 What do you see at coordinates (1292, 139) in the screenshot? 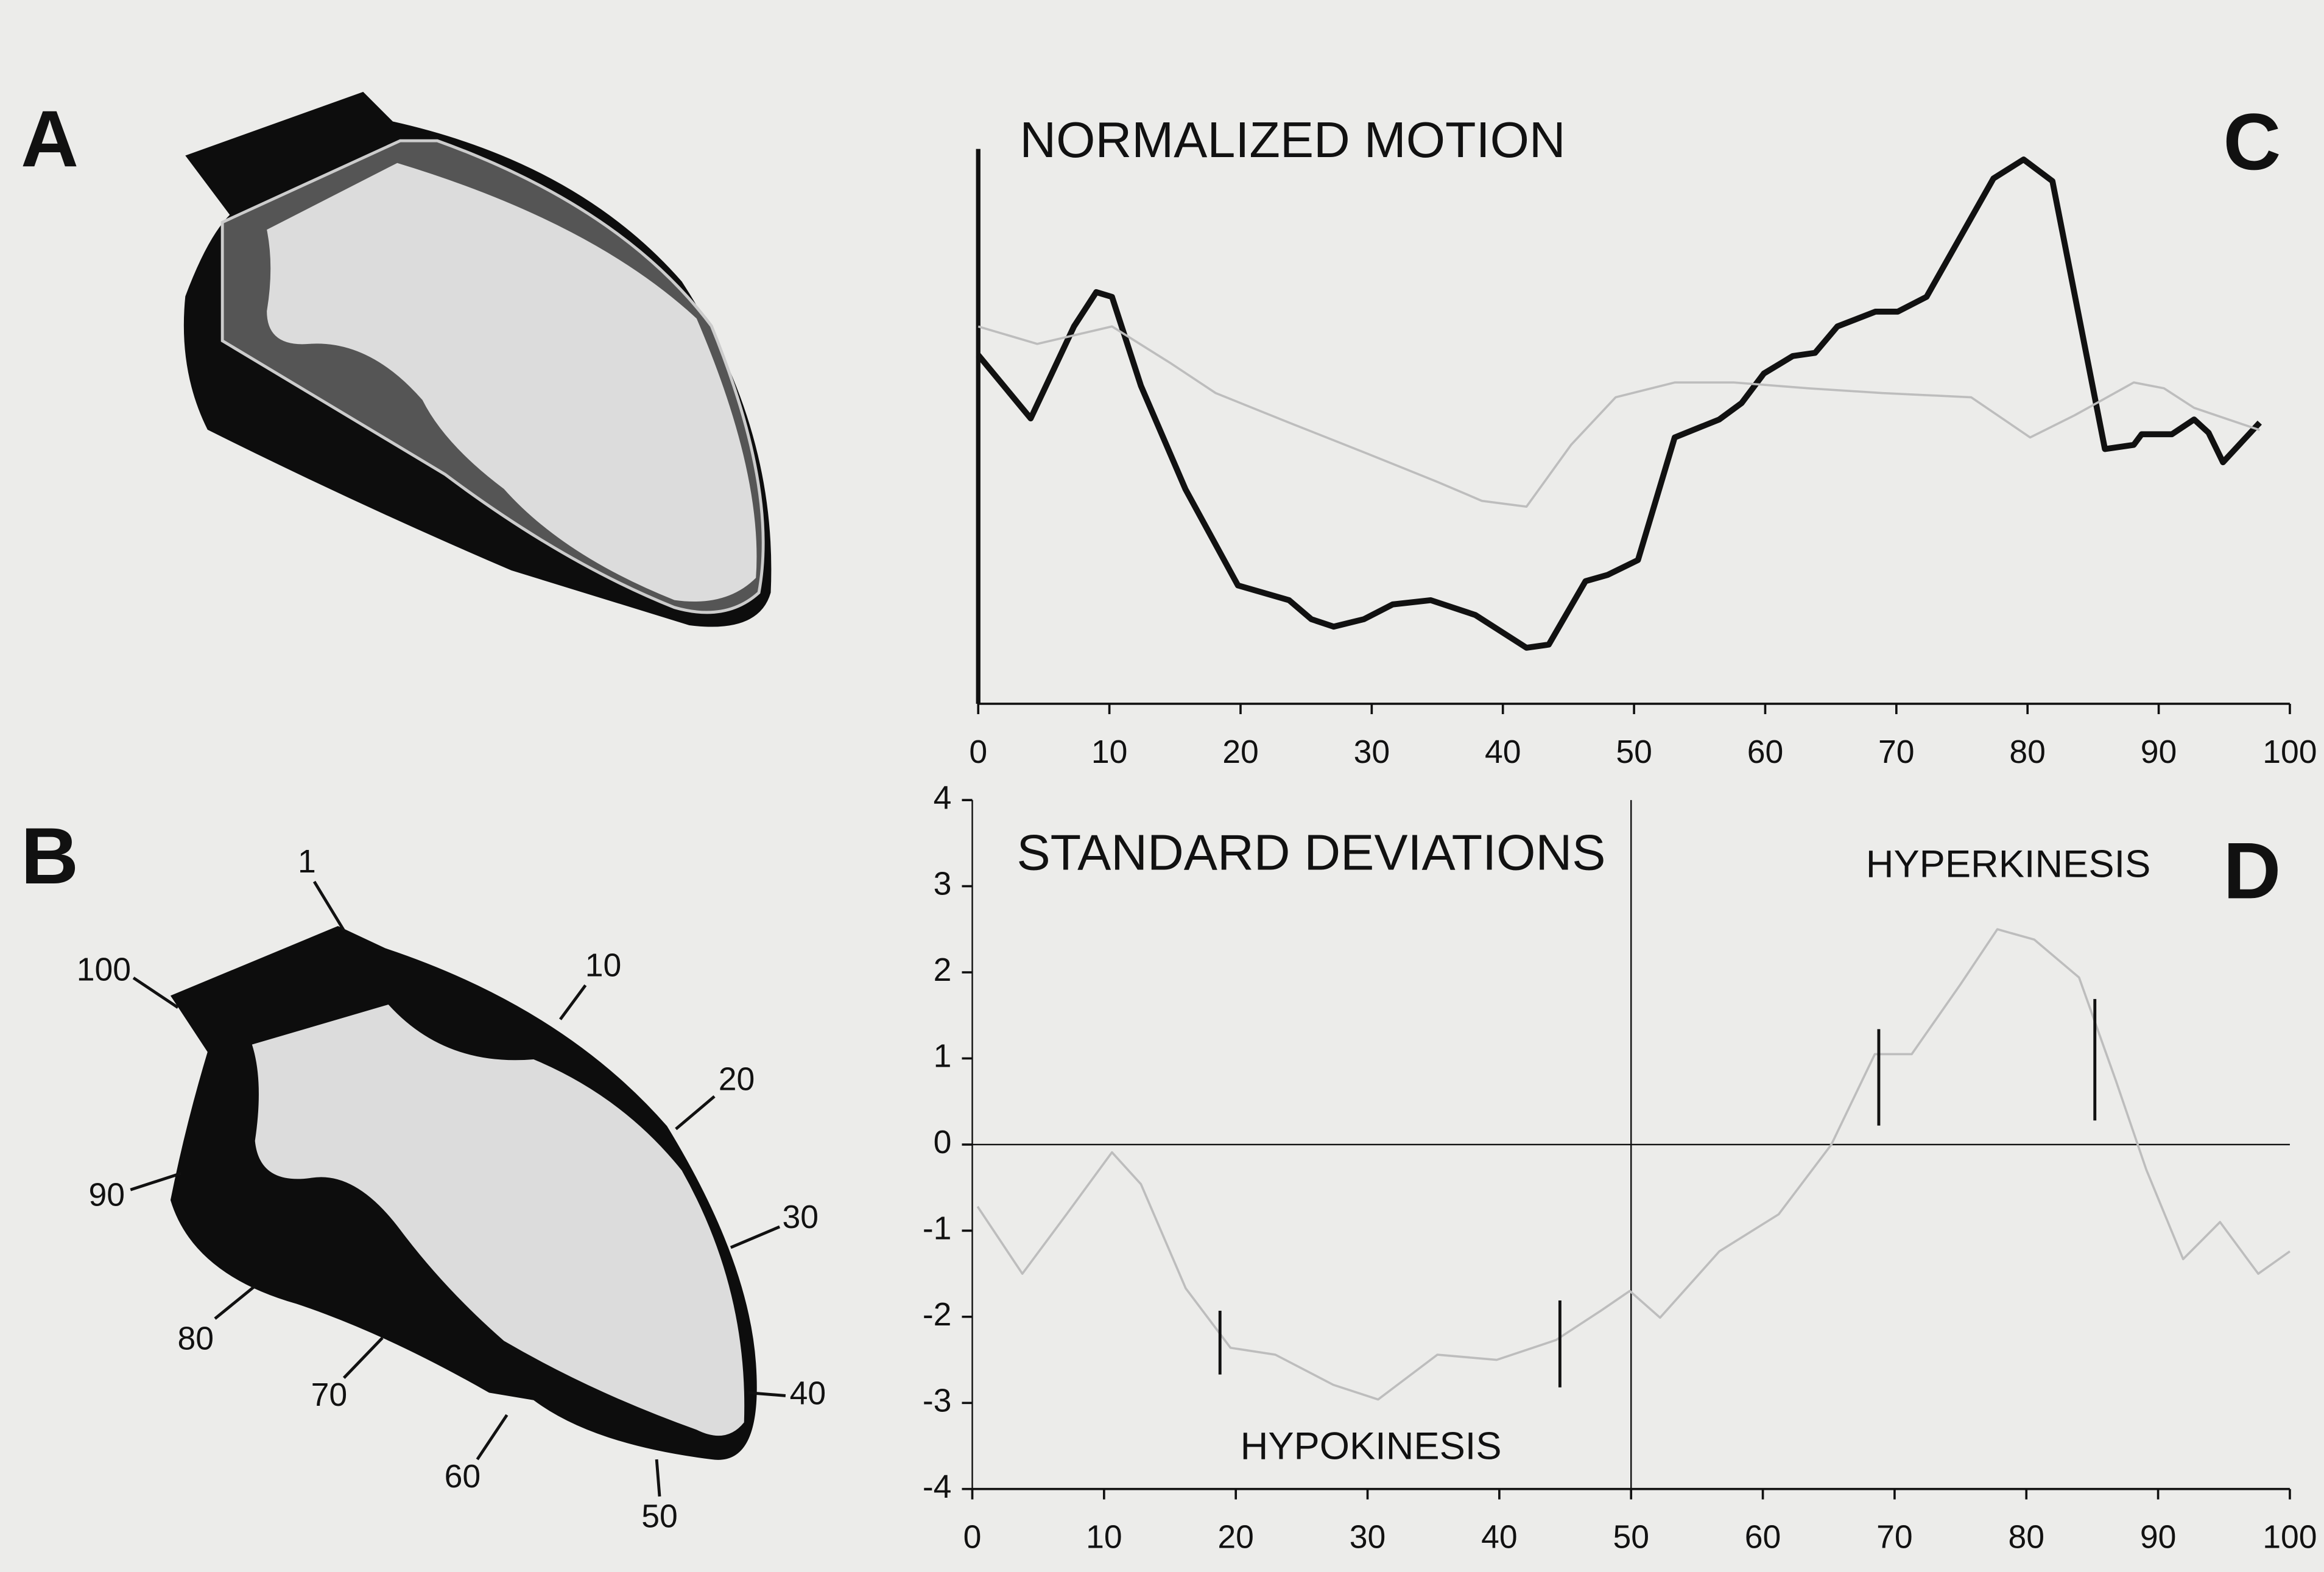
I see `chart-title: NORMALIZED MOTION` at bounding box center [1292, 139].